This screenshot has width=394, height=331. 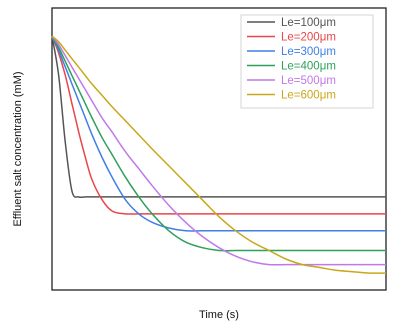 I want to click on legend-box, so click(x=307, y=61).